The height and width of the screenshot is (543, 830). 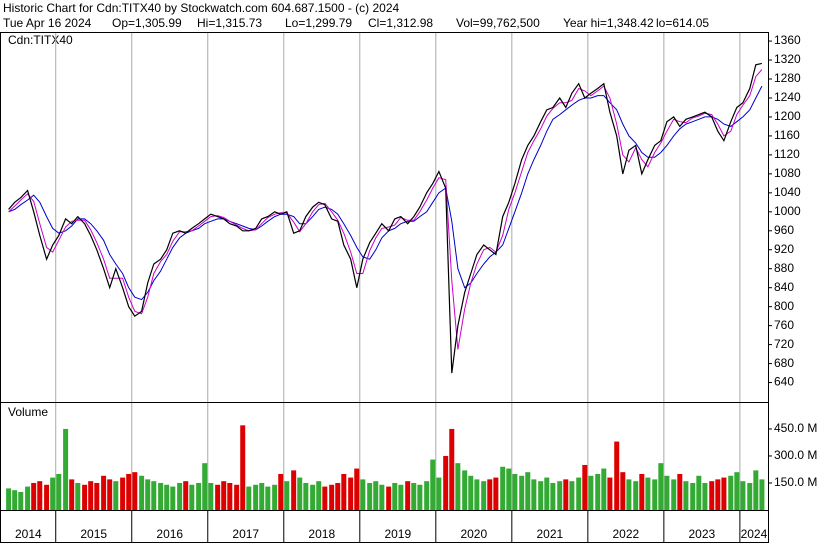 What do you see at coordinates (784, 363) in the screenshot?
I see `y-tick-label: 680` at bounding box center [784, 363].